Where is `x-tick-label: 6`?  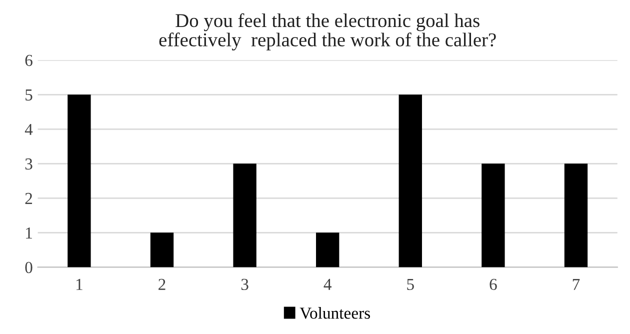 x-tick-label: 6 is located at coordinates (493, 284).